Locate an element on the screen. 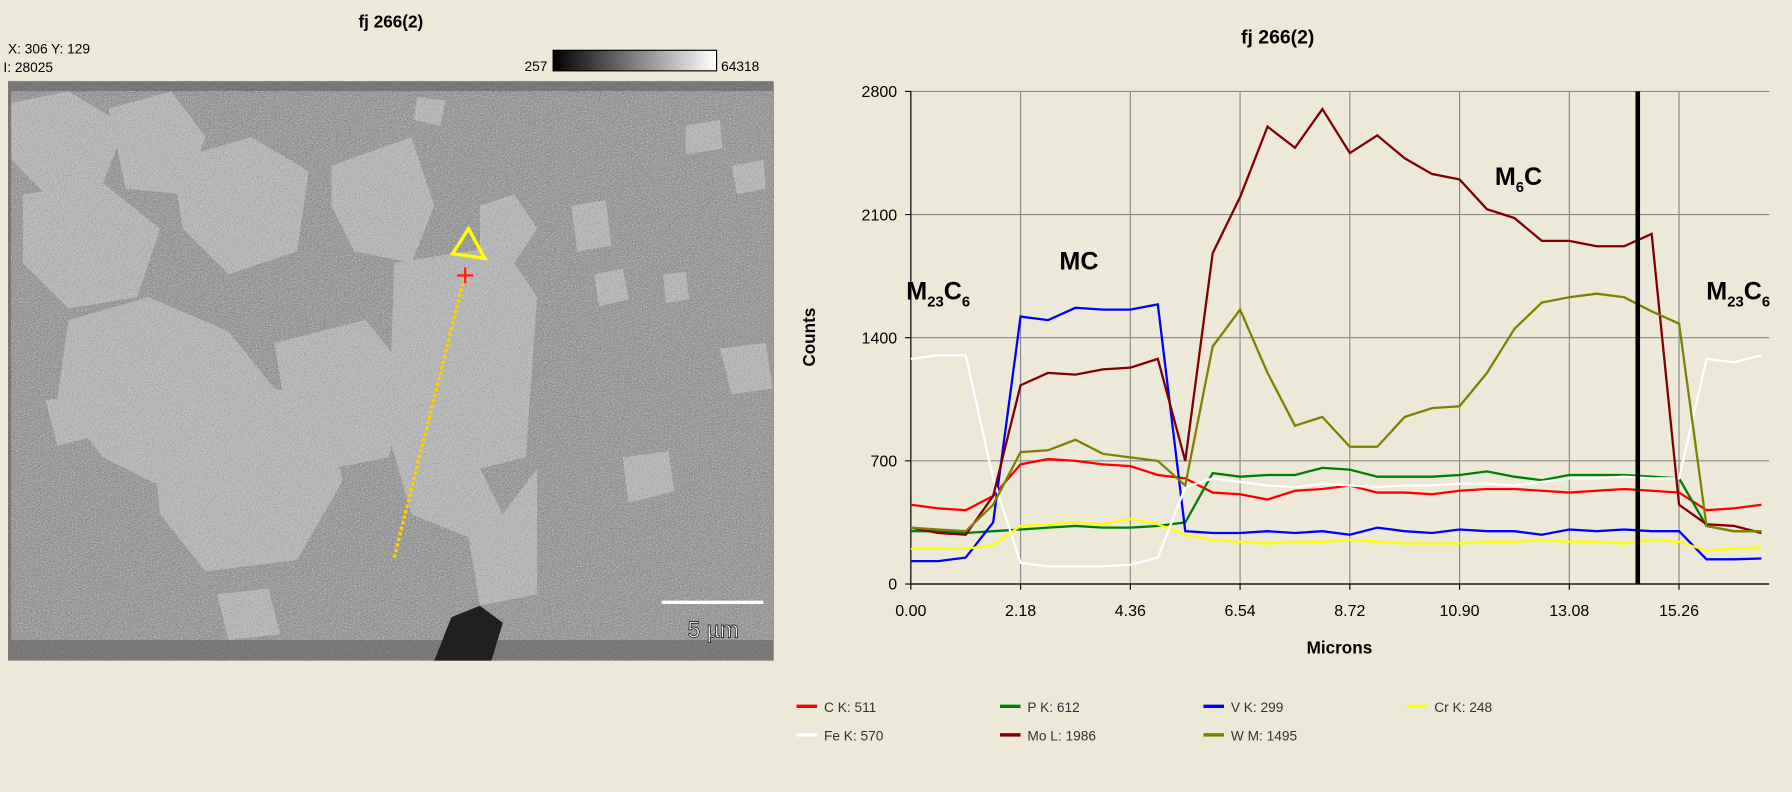  gray-scale-bar is located at coordinates (635, 60).